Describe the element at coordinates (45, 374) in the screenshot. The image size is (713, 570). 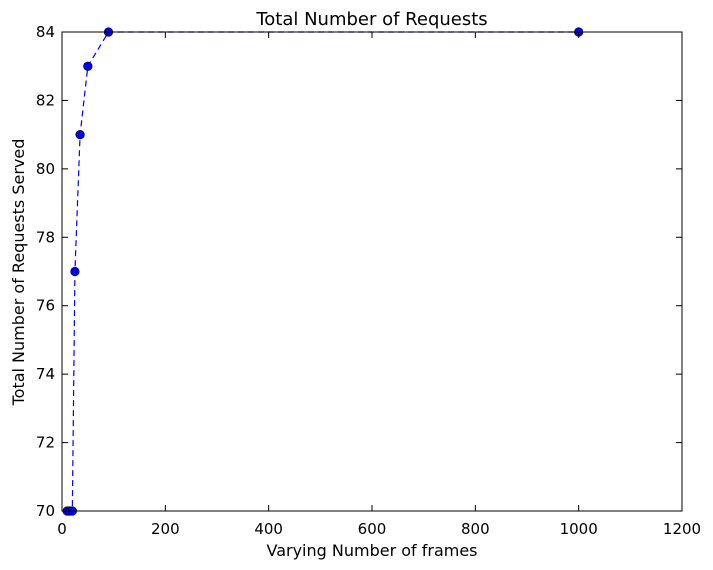
I see `y-tick-label: 74` at that location.